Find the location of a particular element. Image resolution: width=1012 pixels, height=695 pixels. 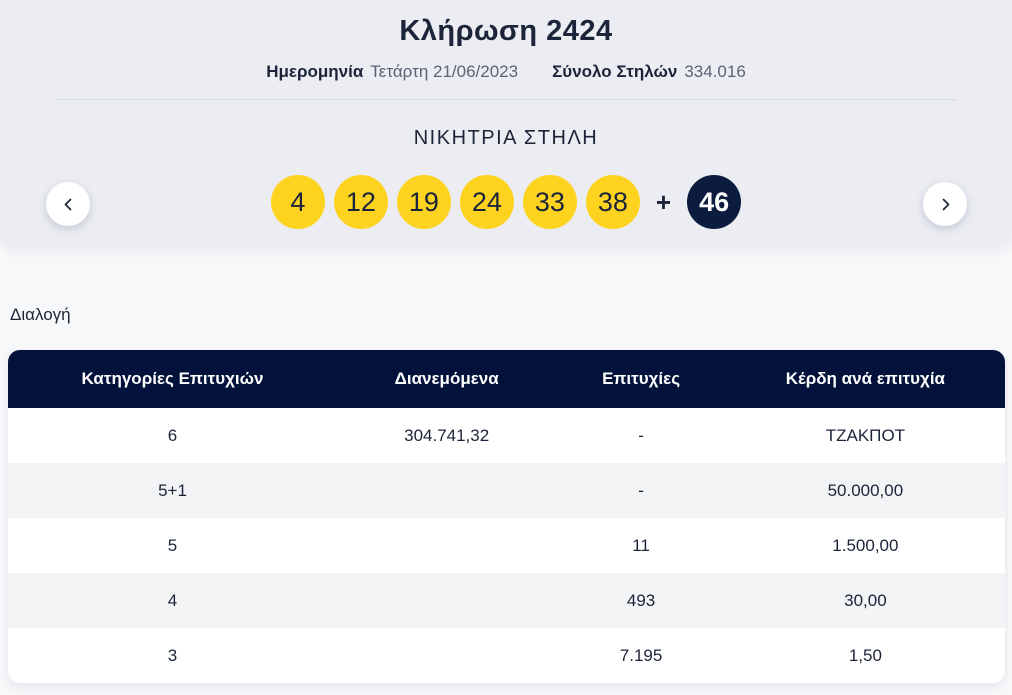

winning-column-title: ΝΙΚΗΤΡΙΑ ΣΤΗΛΗ is located at coordinates (506, 138).